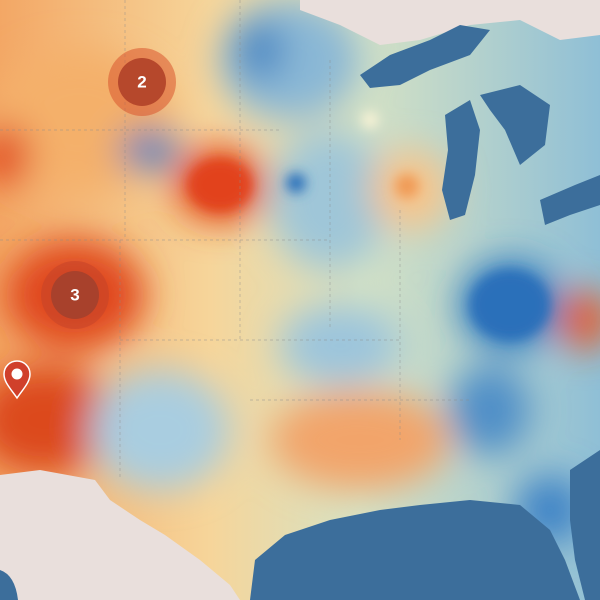 The image size is (600, 600). Describe the element at coordinates (585, 525) in the screenshot. I see `atlantic` at that location.